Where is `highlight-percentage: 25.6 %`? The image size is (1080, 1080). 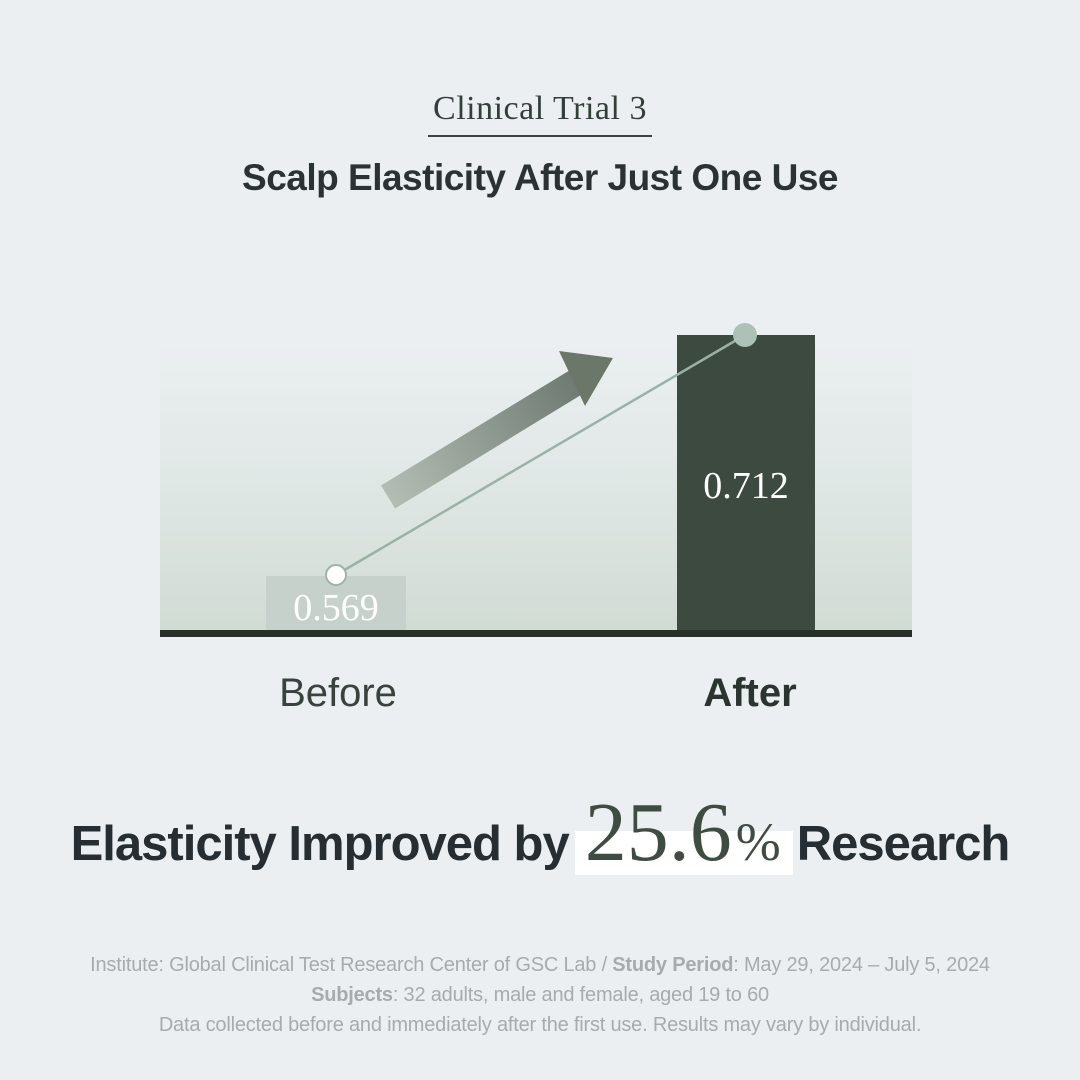
highlight-percentage: 25.6 % is located at coordinates (683, 833).